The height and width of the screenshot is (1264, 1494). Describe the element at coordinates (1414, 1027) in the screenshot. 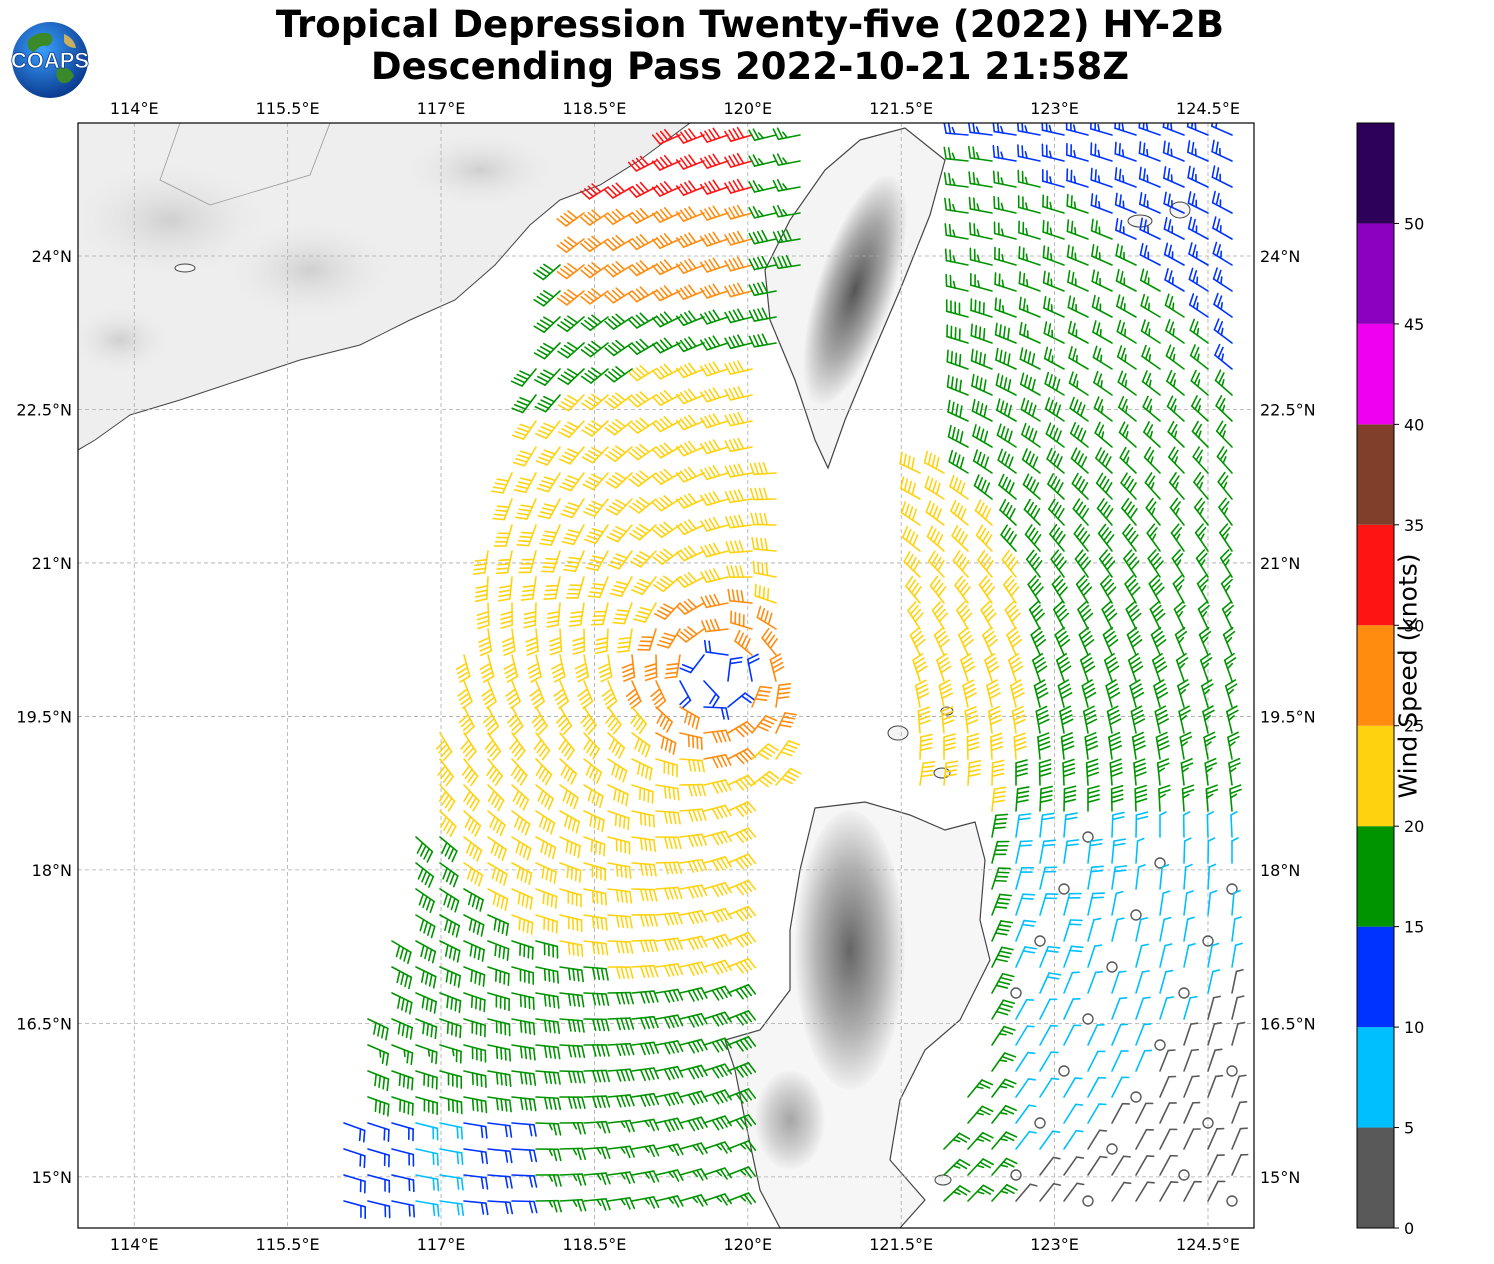

I see `colorbar-tick-2: 10` at that location.